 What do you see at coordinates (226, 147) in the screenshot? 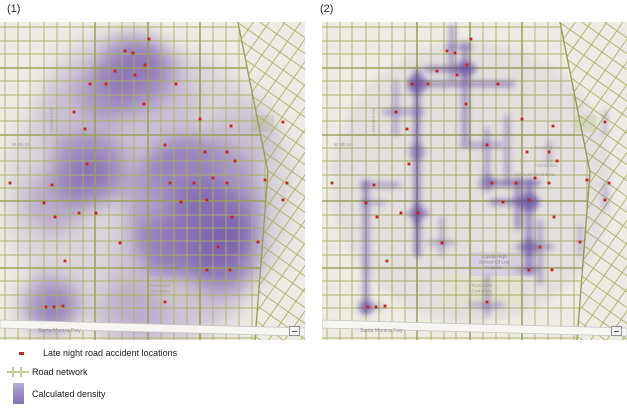
I see `map-label: Leeward Ave` at bounding box center [226, 147].